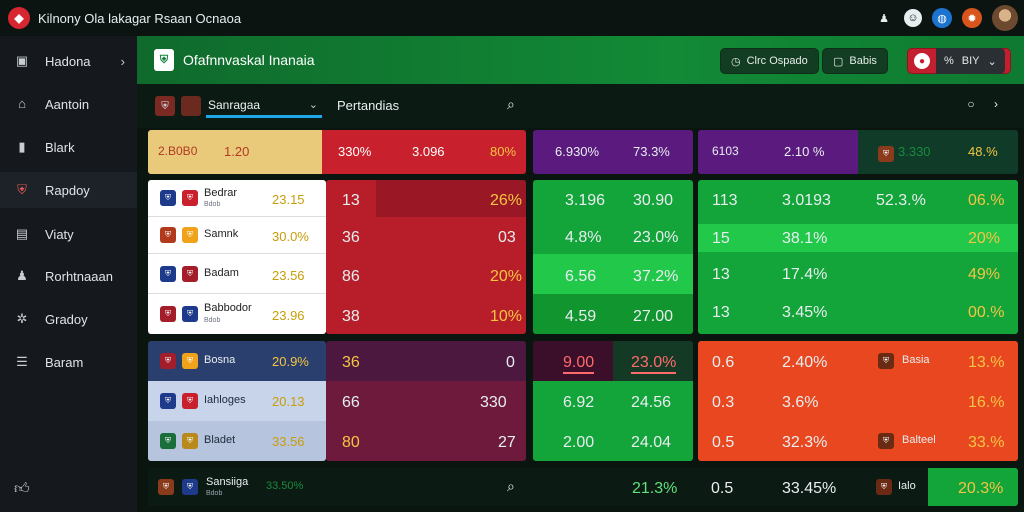 The height and width of the screenshot is (512, 1024). Describe the element at coordinates (983, 151) in the screenshot. I see `summary-value: 48.%` at that location.